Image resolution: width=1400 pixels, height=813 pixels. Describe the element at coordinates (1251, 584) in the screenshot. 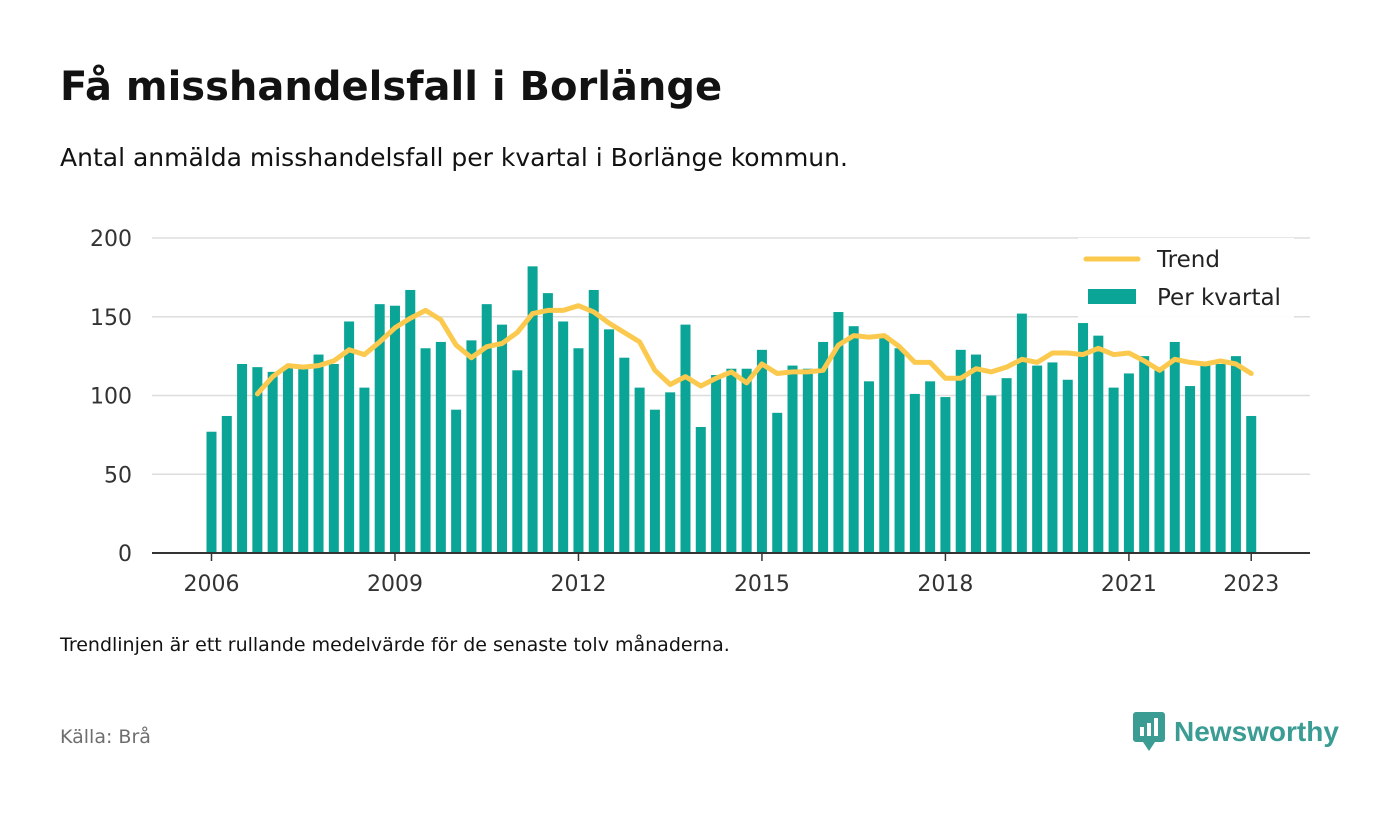

I see `x-tick-label: 2023` at that location.